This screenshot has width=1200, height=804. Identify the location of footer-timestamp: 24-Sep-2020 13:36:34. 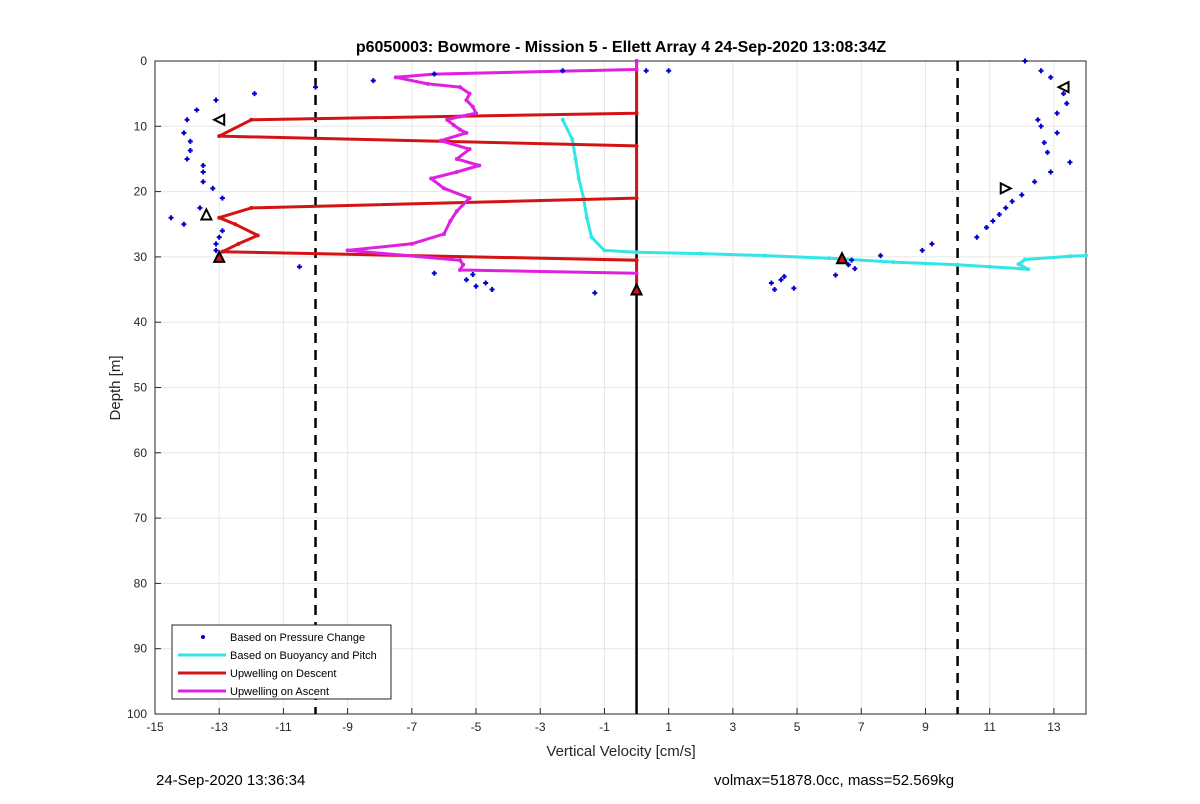
(231, 780).